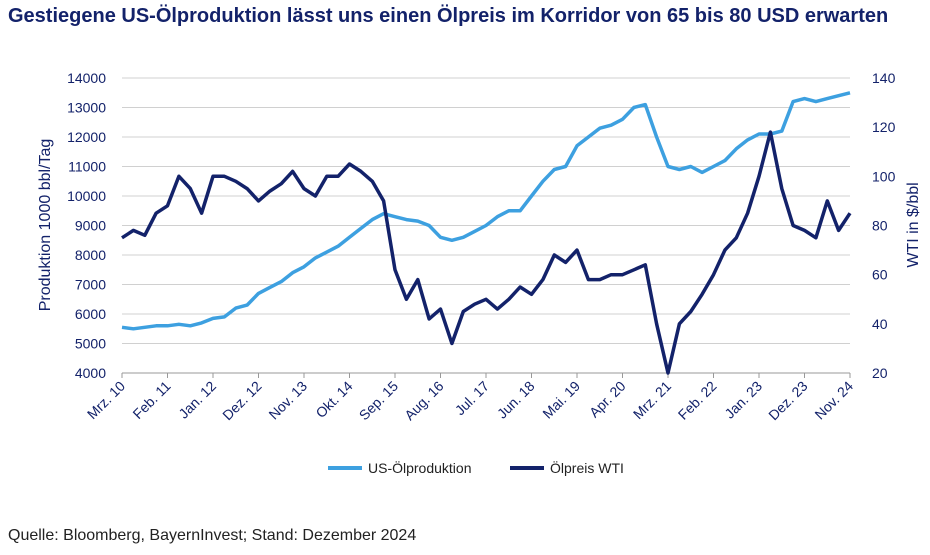 This screenshot has height=555, width=930. Describe the element at coordinates (333, 399) in the screenshot. I see `x-tick-label: Okt. 14` at that location.